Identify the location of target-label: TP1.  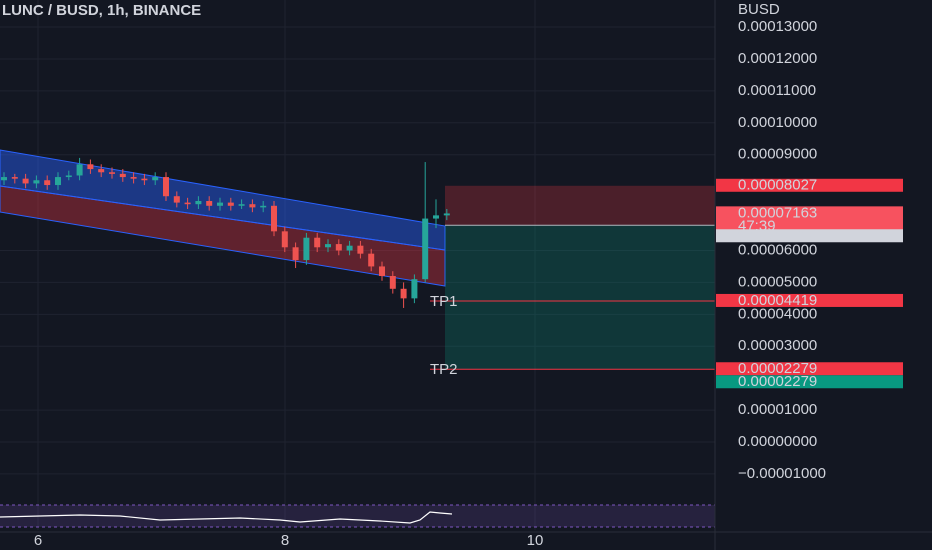
(444, 301).